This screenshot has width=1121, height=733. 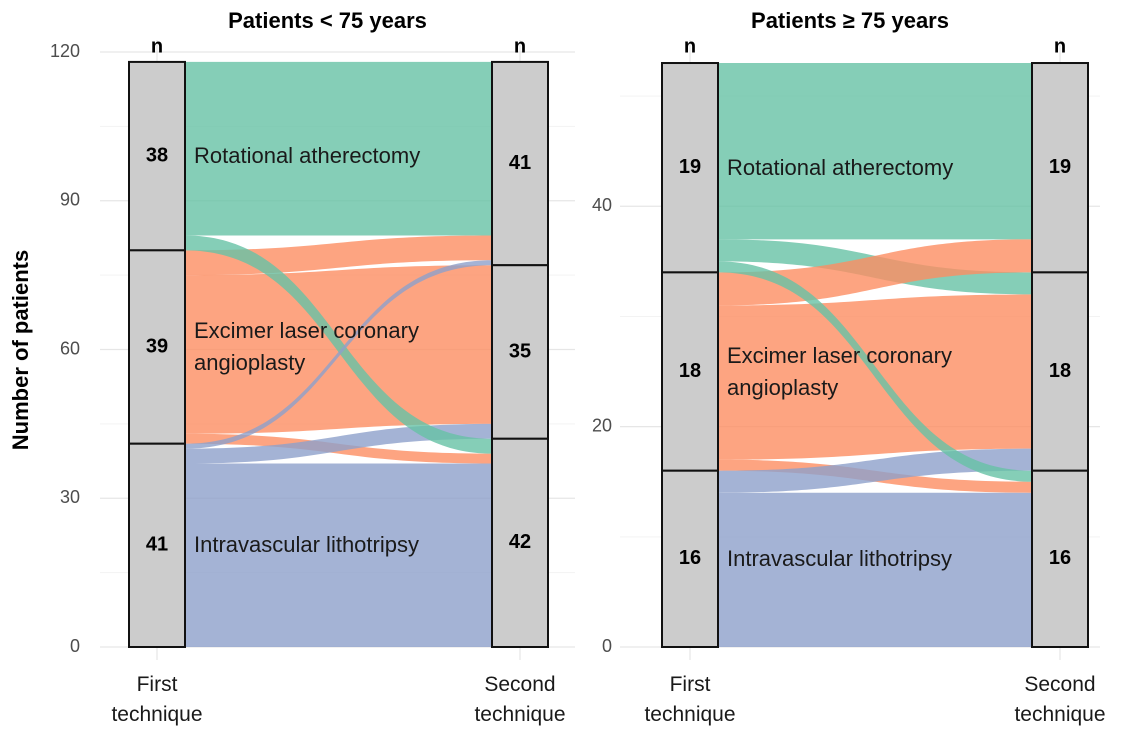 I want to click on stratum-count: 38, so click(x=157, y=155).